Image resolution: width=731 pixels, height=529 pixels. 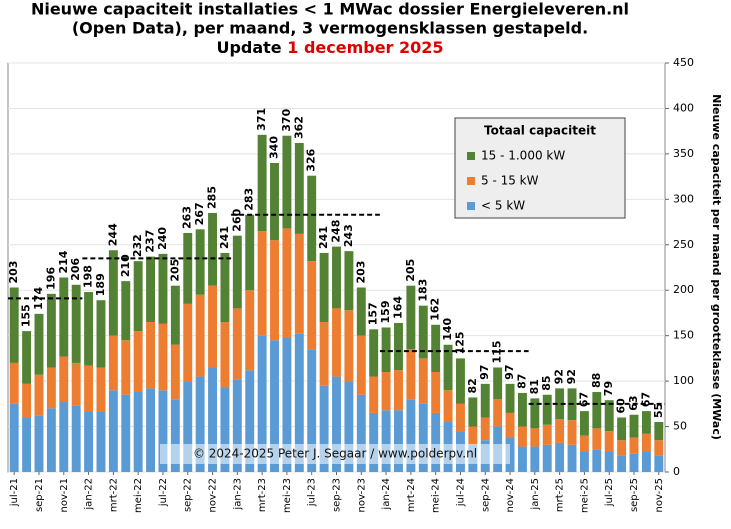 I want to click on y-tick-label: 300, so click(x=683, y=198).